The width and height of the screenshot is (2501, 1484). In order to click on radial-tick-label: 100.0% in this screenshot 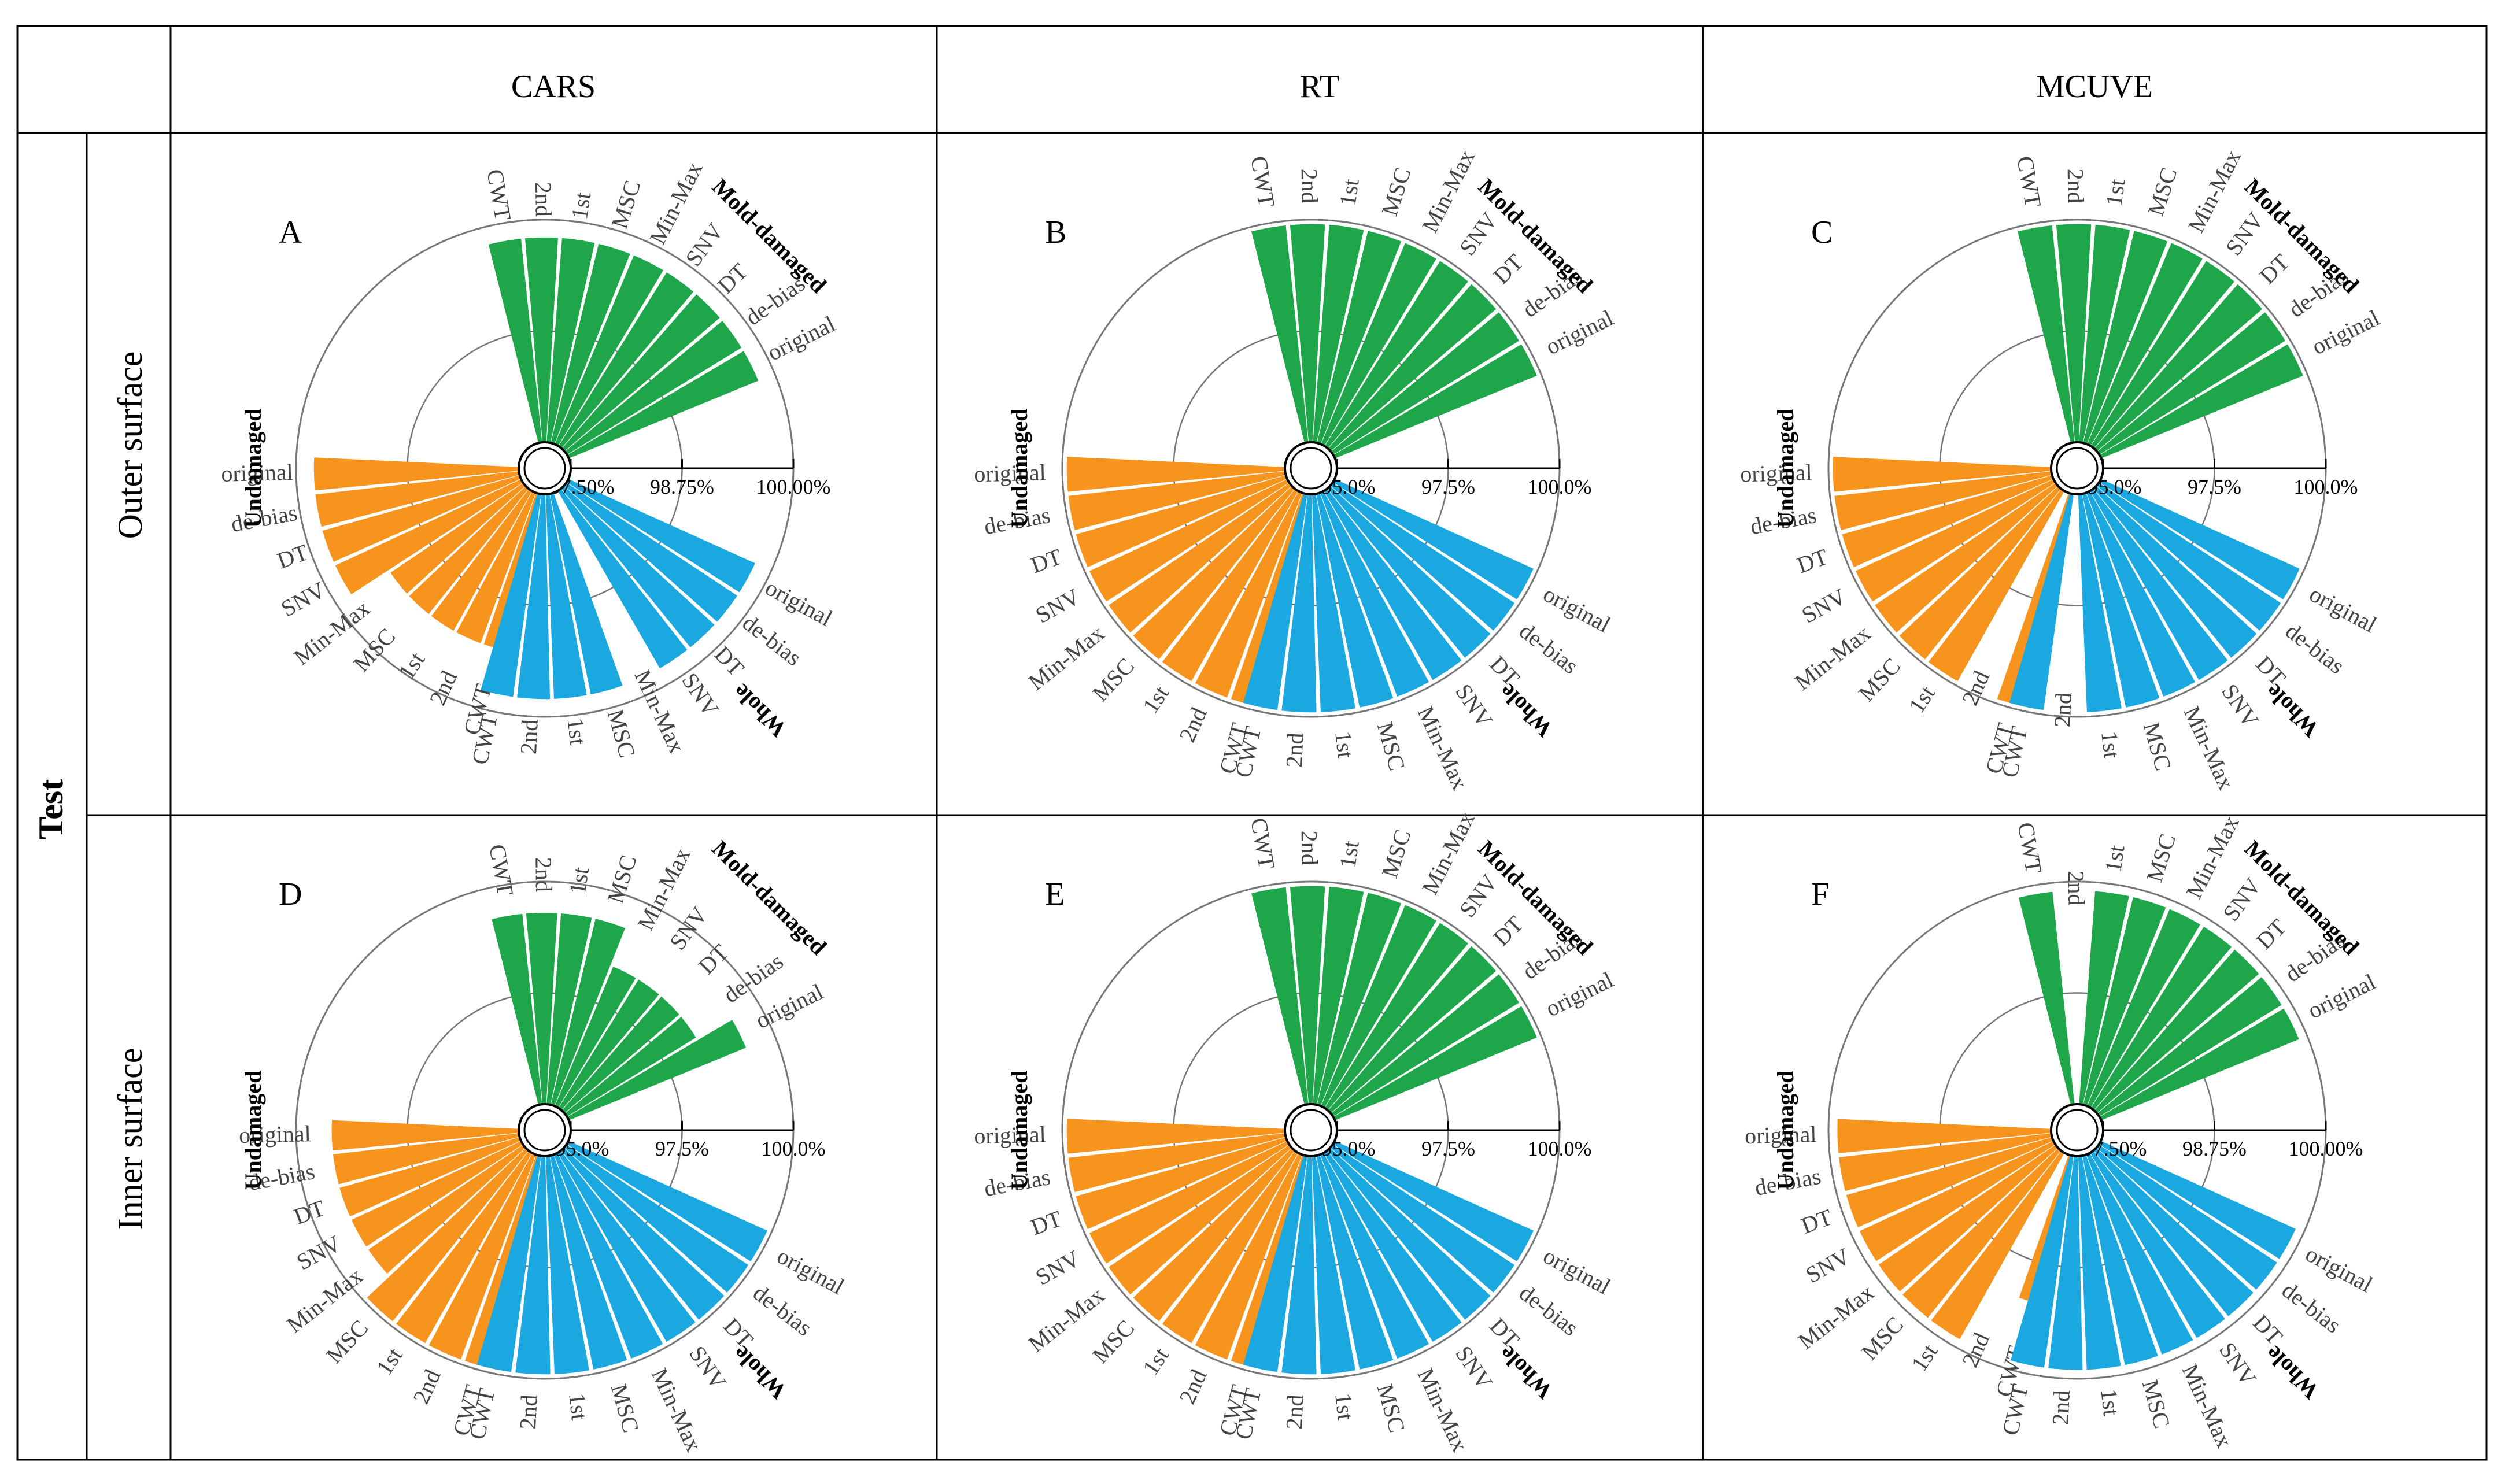, I will do `click(2326, 486)`.